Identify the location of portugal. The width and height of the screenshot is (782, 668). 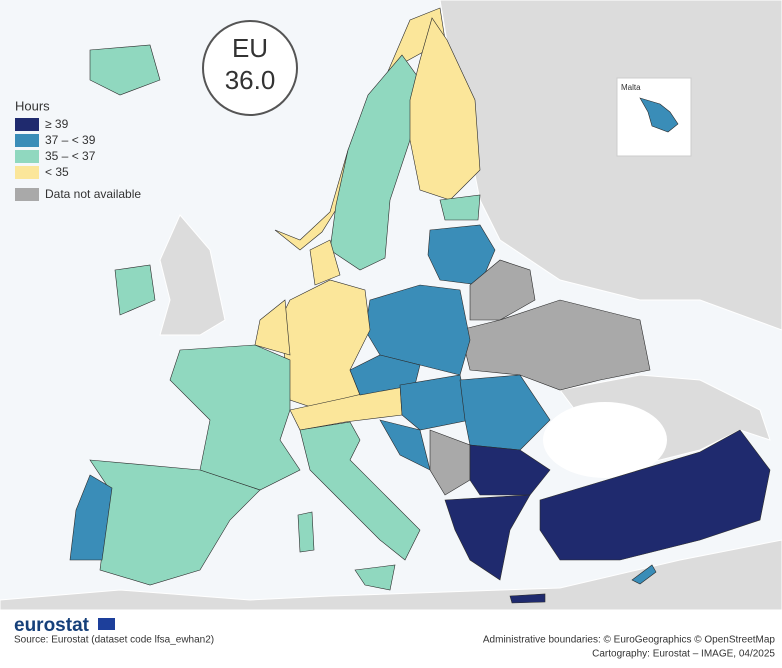
(91, 517).